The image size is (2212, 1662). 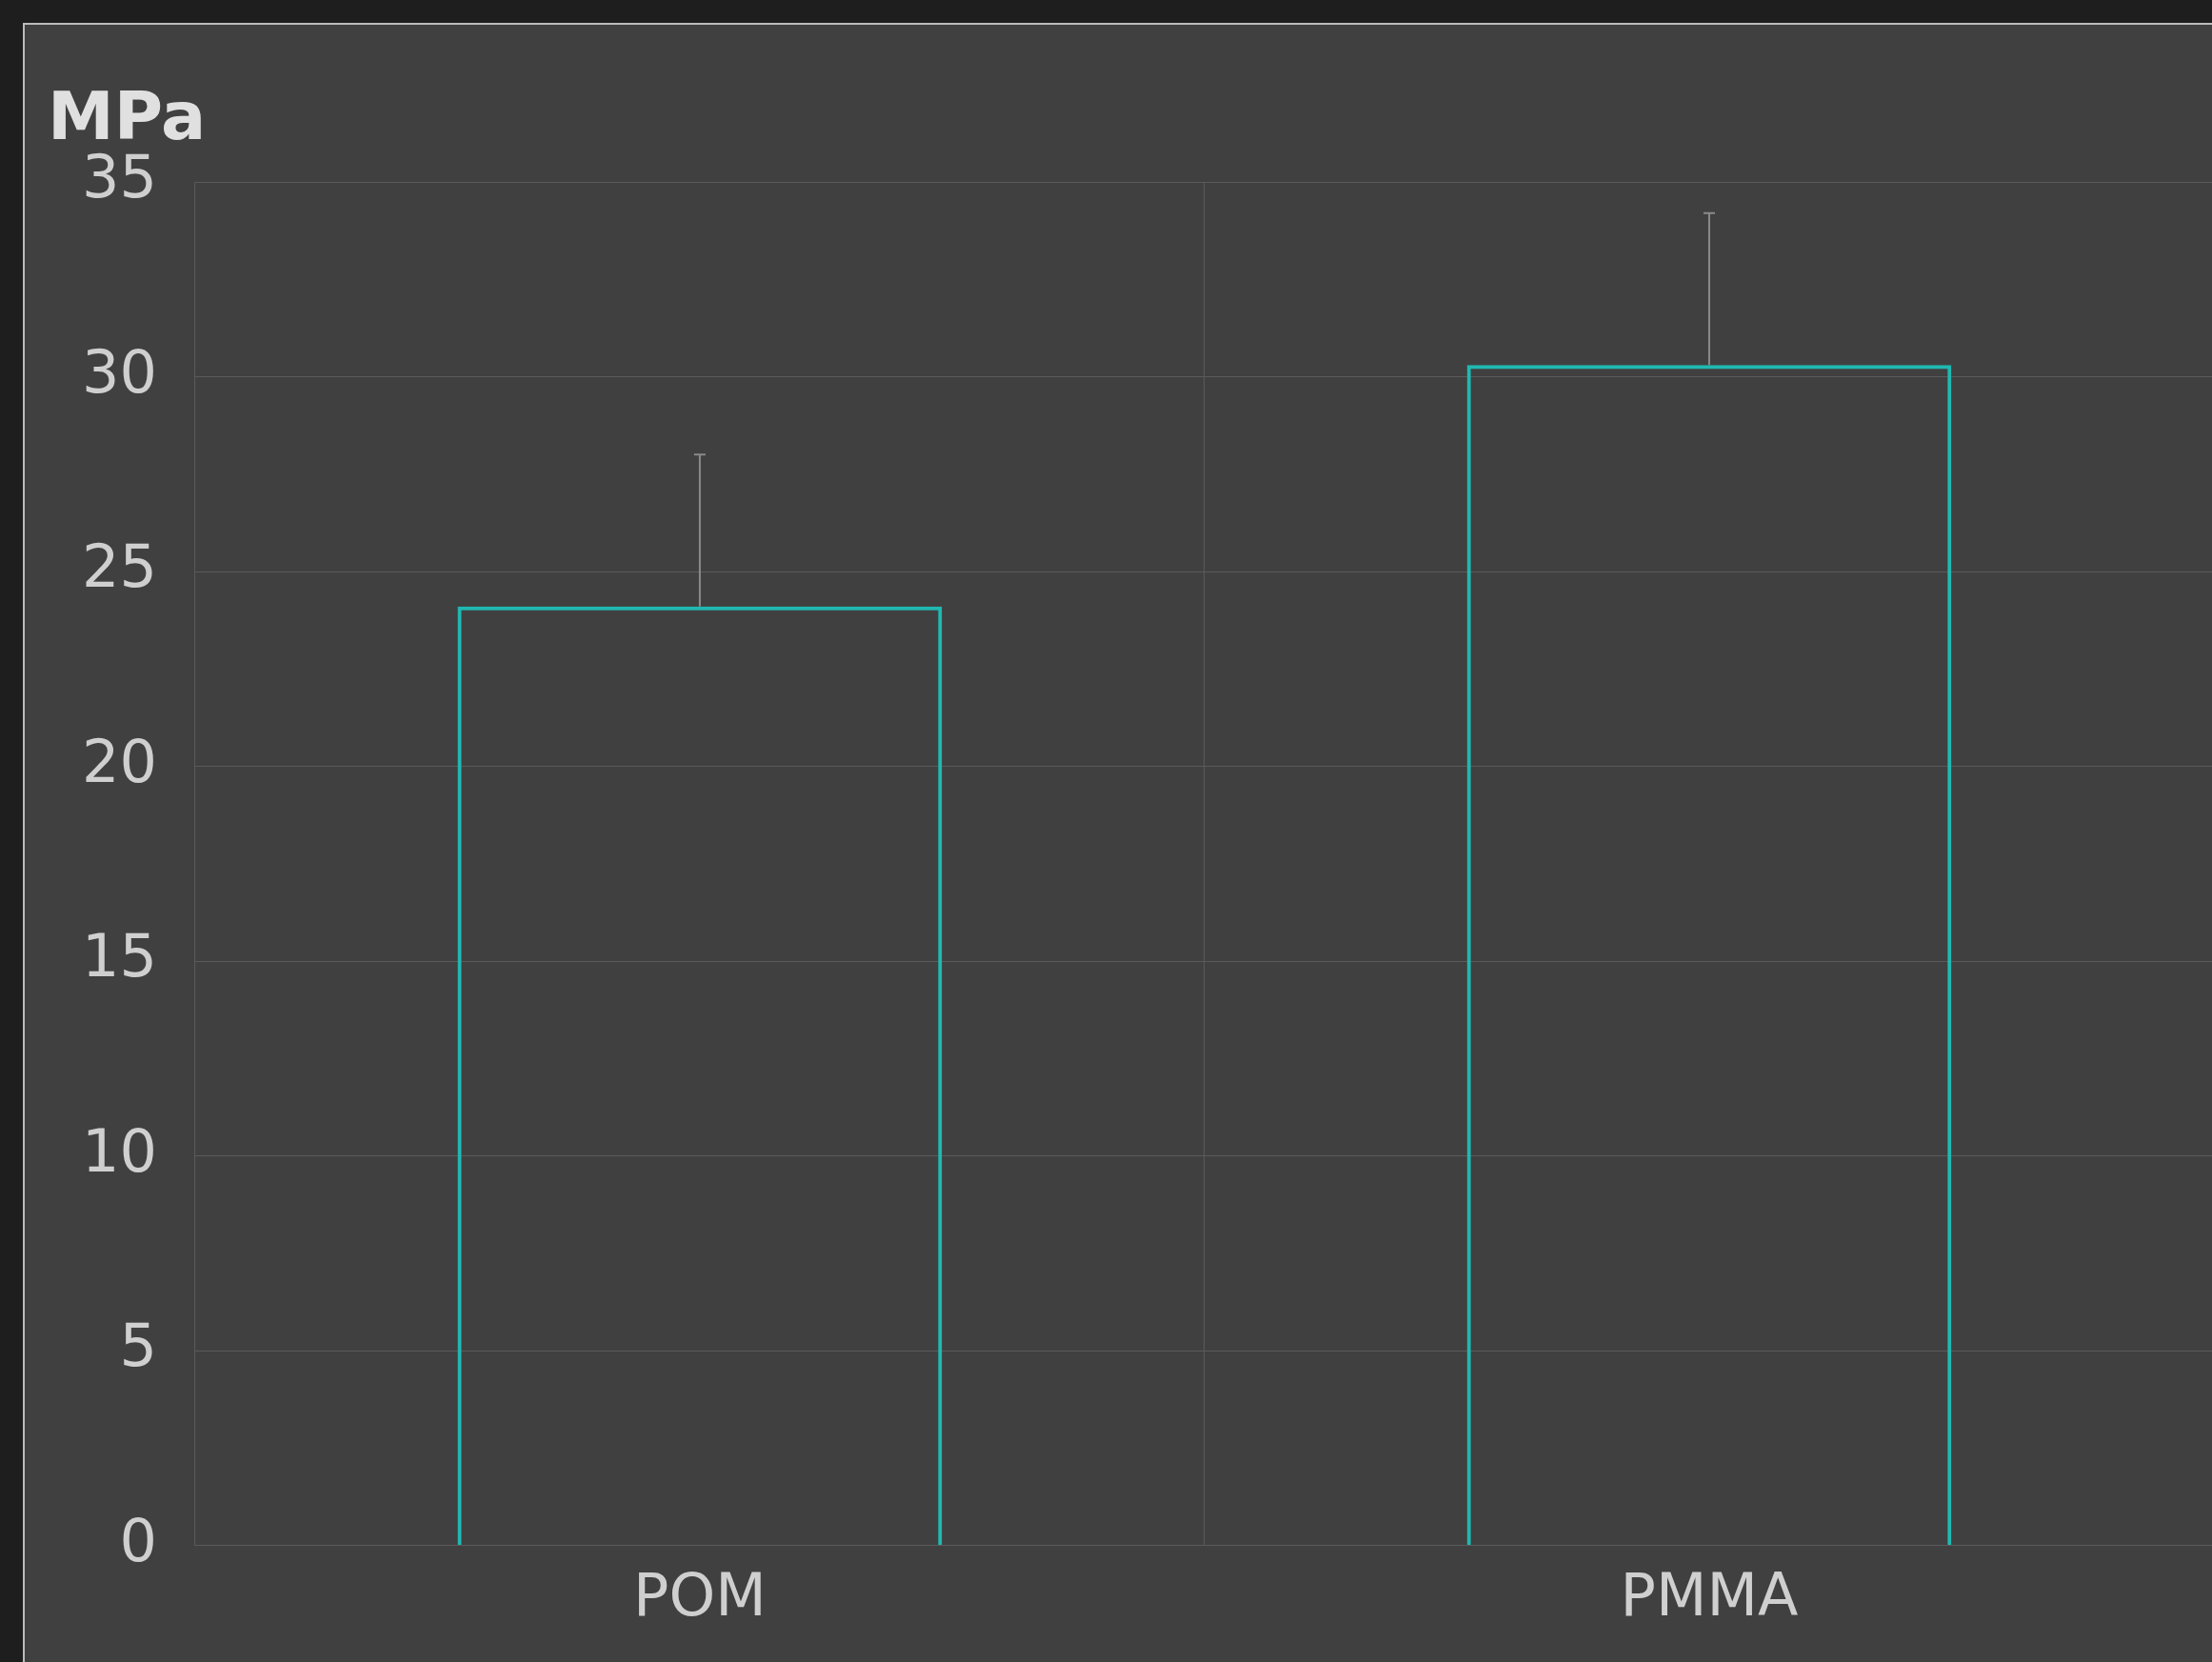 What do you see at coordinates (700, 1594) in the screenshot?
I see `x-tick-label: POM` at bounding box center [700, 1594].